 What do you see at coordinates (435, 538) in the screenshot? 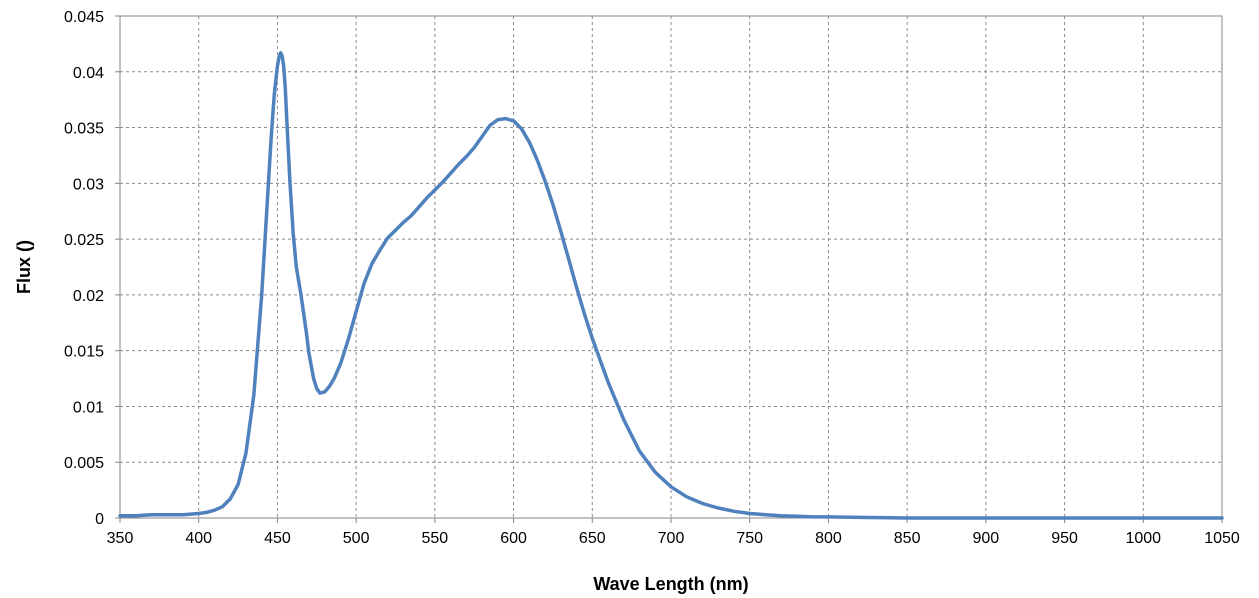
I see `x-tick-label: 550` at bounding box center [435, 538].